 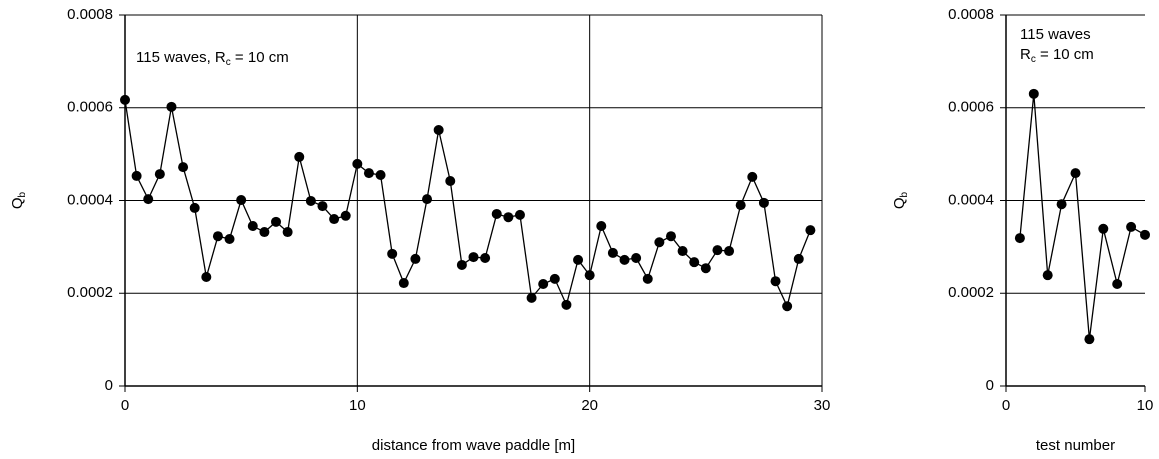 What do you see at coordinates (822, 405) in the screenshot?
I see `x-tick-label: 30` at bounding box center [822, 405].